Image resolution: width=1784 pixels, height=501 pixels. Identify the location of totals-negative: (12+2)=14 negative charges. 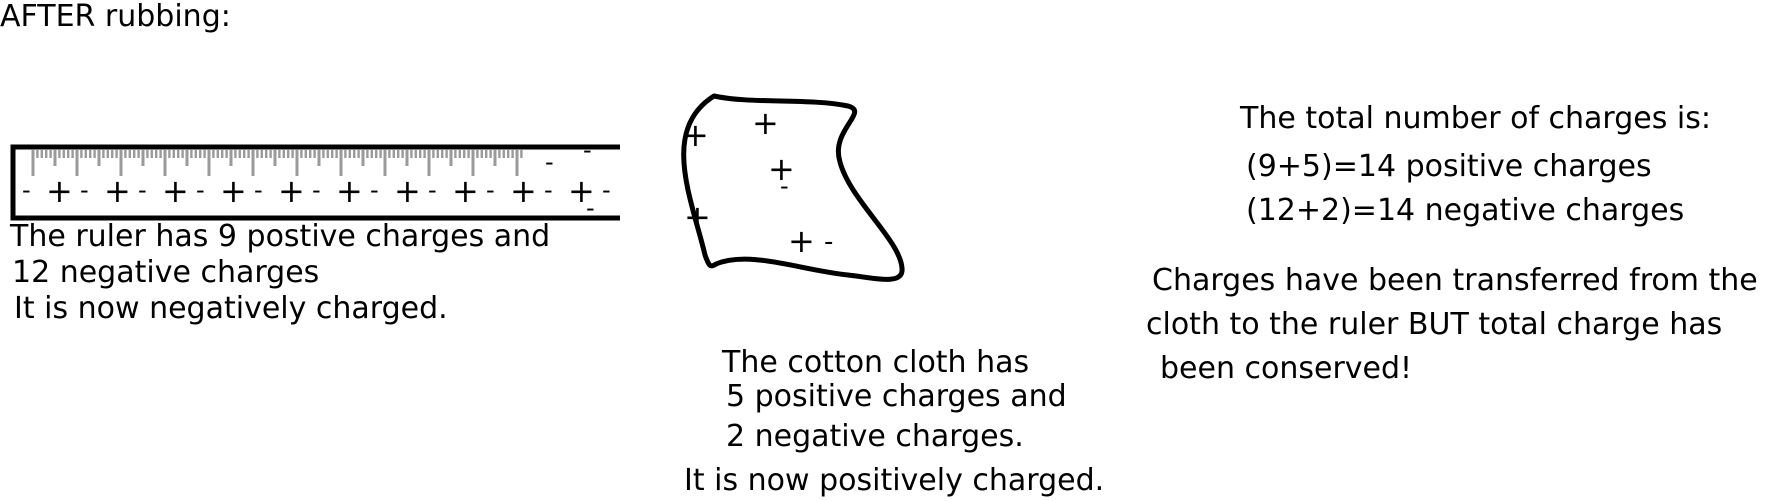
(1465, 210).